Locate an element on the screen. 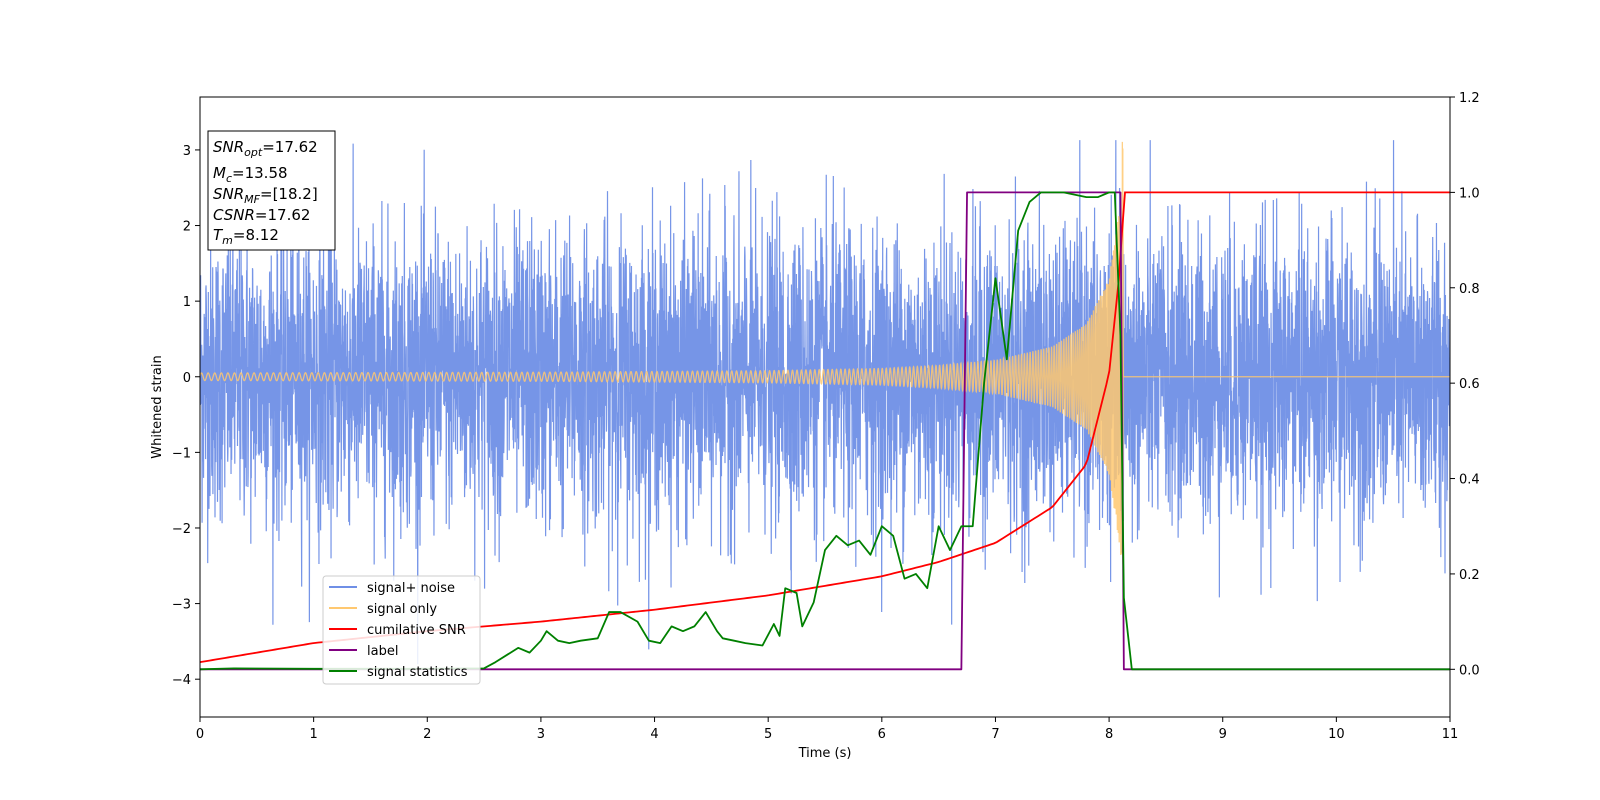 This screenshot has width=1600, height=800. y-tick-label: 3 is located at coordinates (187, 151).